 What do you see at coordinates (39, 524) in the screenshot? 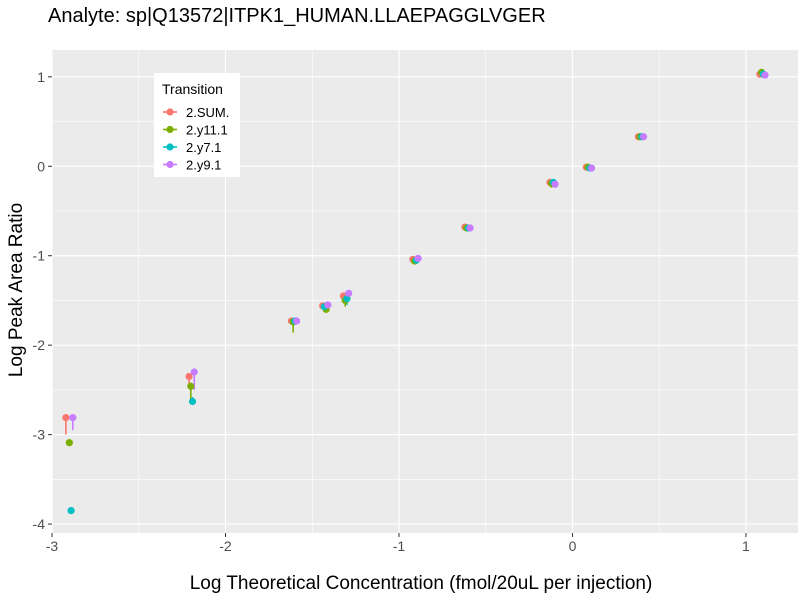
I see `y-tick-label: -4` at bounding box center [39, 524].